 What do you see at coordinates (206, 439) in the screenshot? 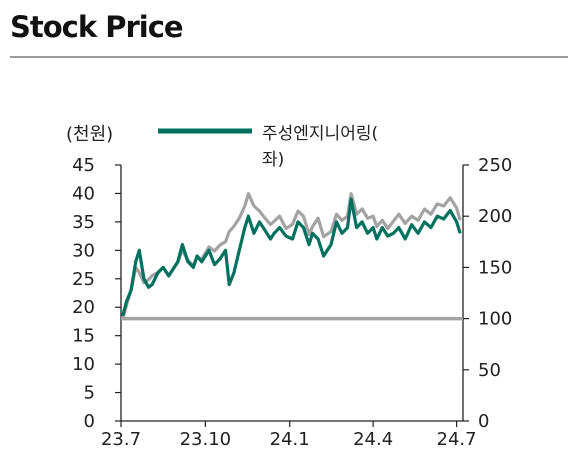
I see `x-tick-label: 23.10` at bounding box center [206, 439].